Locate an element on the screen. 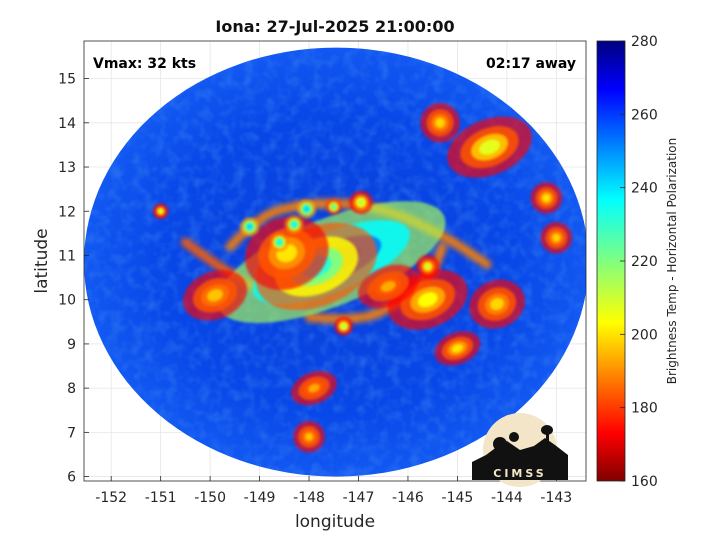 This screenshot has height=544, width=720. y-tick-label: 6 is located at coordinates (71, 478).